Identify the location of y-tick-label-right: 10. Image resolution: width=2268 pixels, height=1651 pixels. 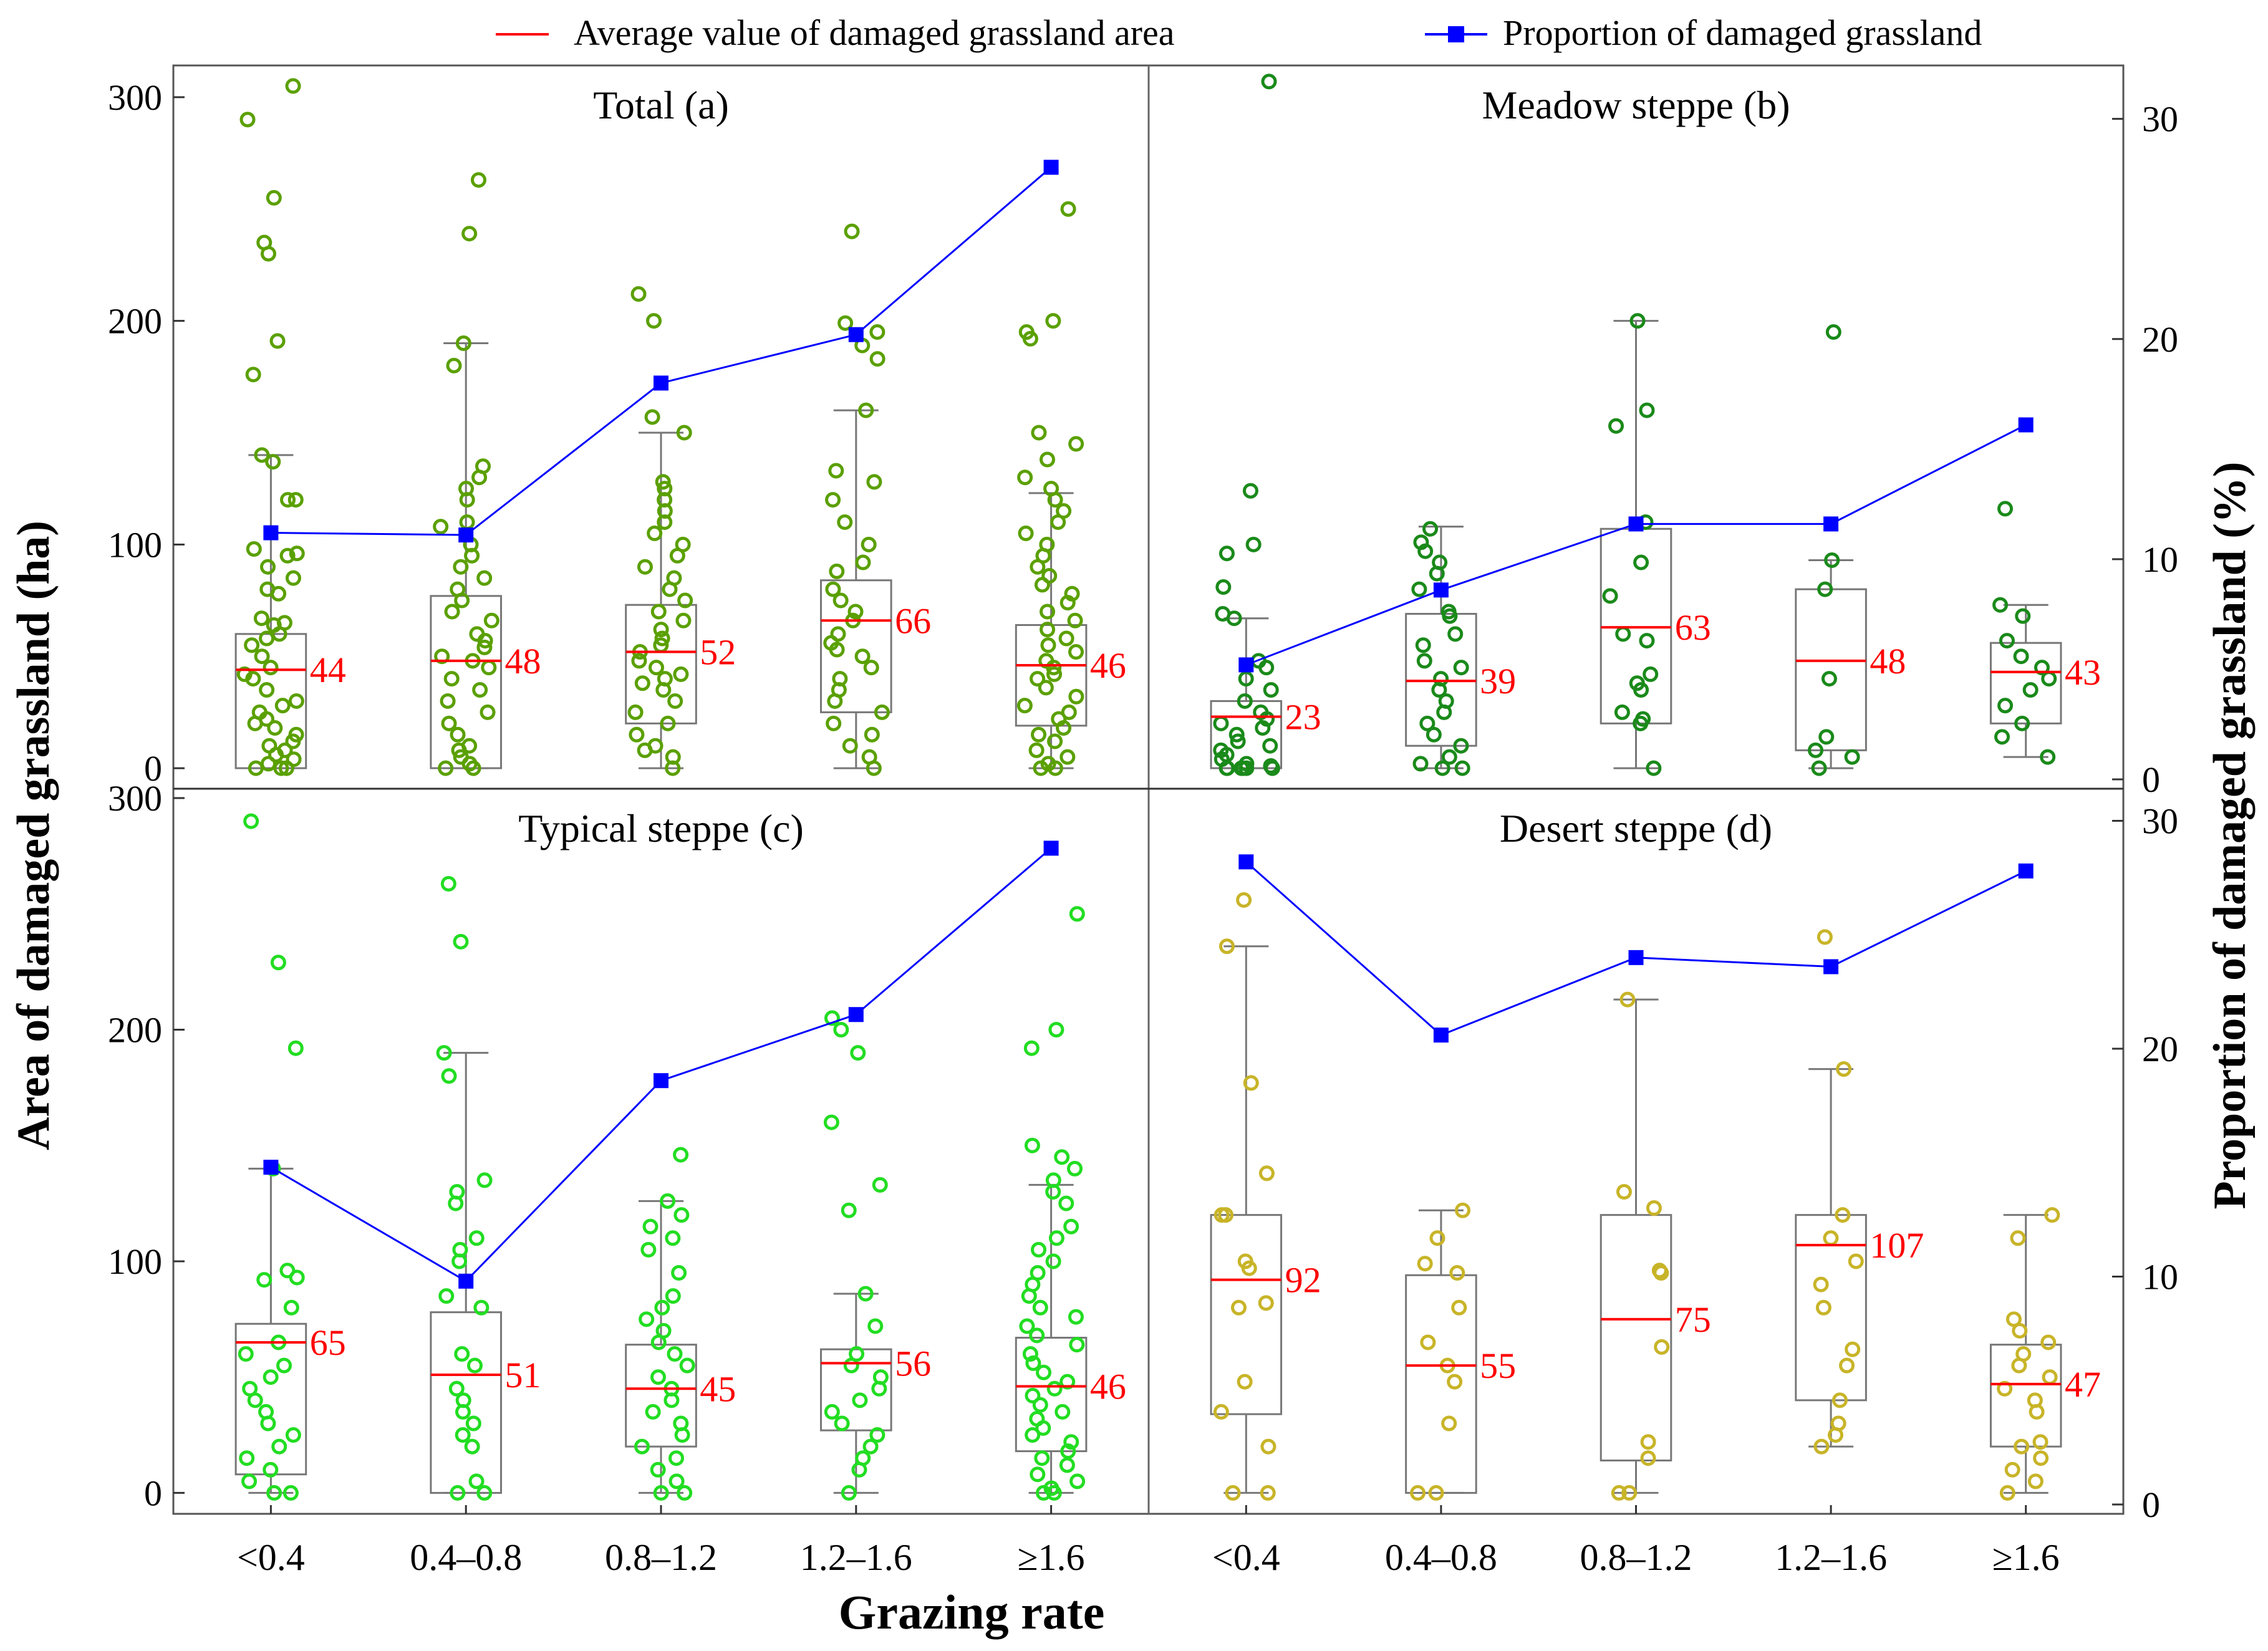
(2160, 1277).